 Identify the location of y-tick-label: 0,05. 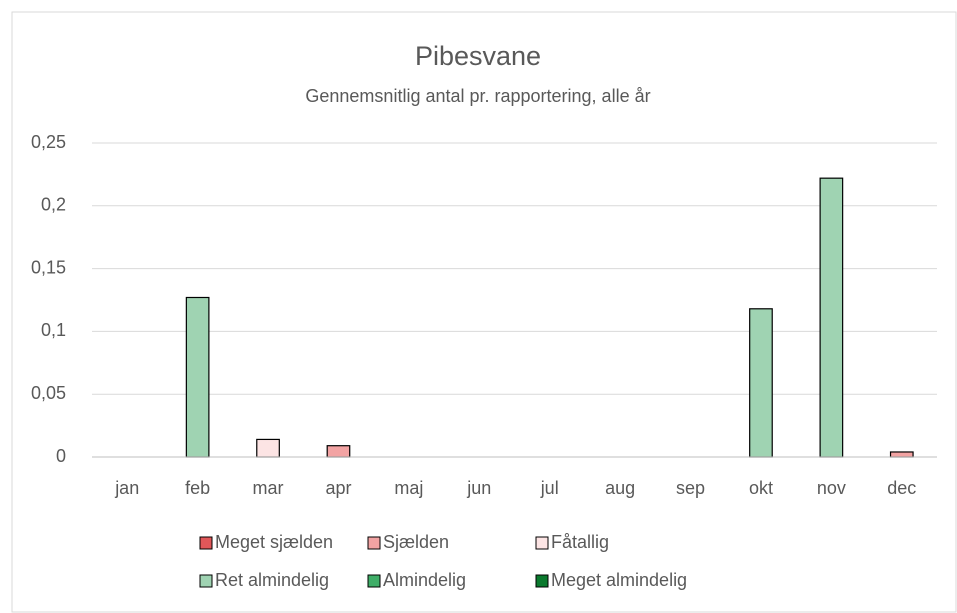
(48, 393).